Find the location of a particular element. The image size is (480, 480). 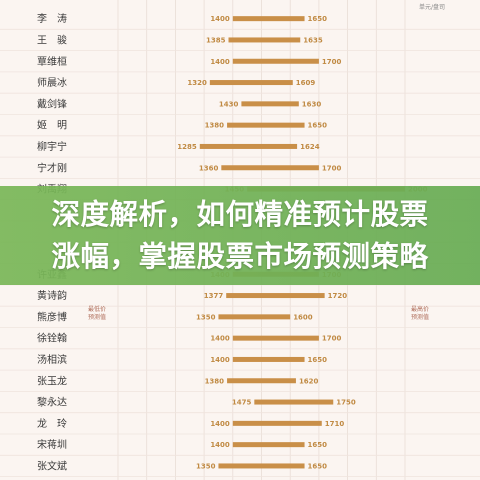

high-value-label: 1600 is located at coordinates (303, 317).